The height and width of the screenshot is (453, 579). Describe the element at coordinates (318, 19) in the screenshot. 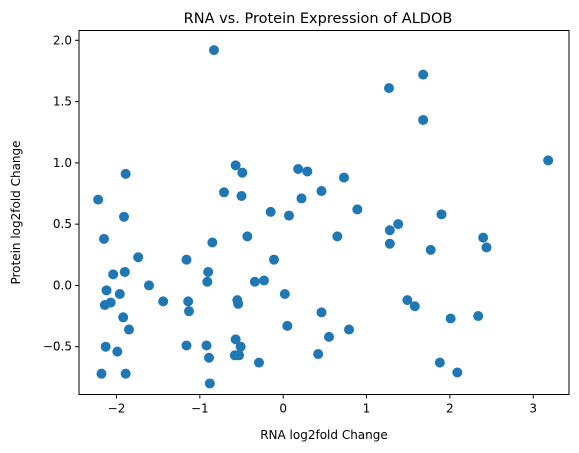

I see `chart-title: RNA vs. Protein Expression of ALDOB` at that location.